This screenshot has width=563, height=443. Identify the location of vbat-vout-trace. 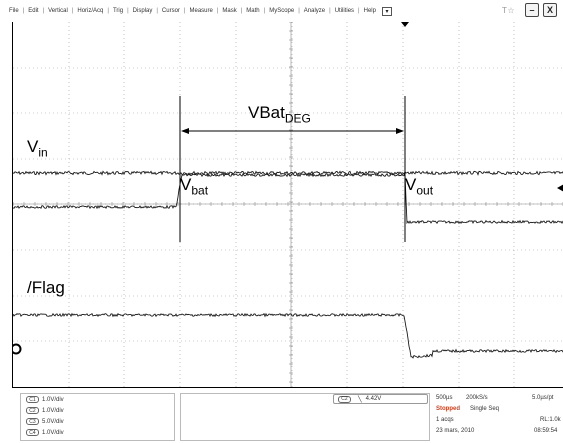
(288, 198).